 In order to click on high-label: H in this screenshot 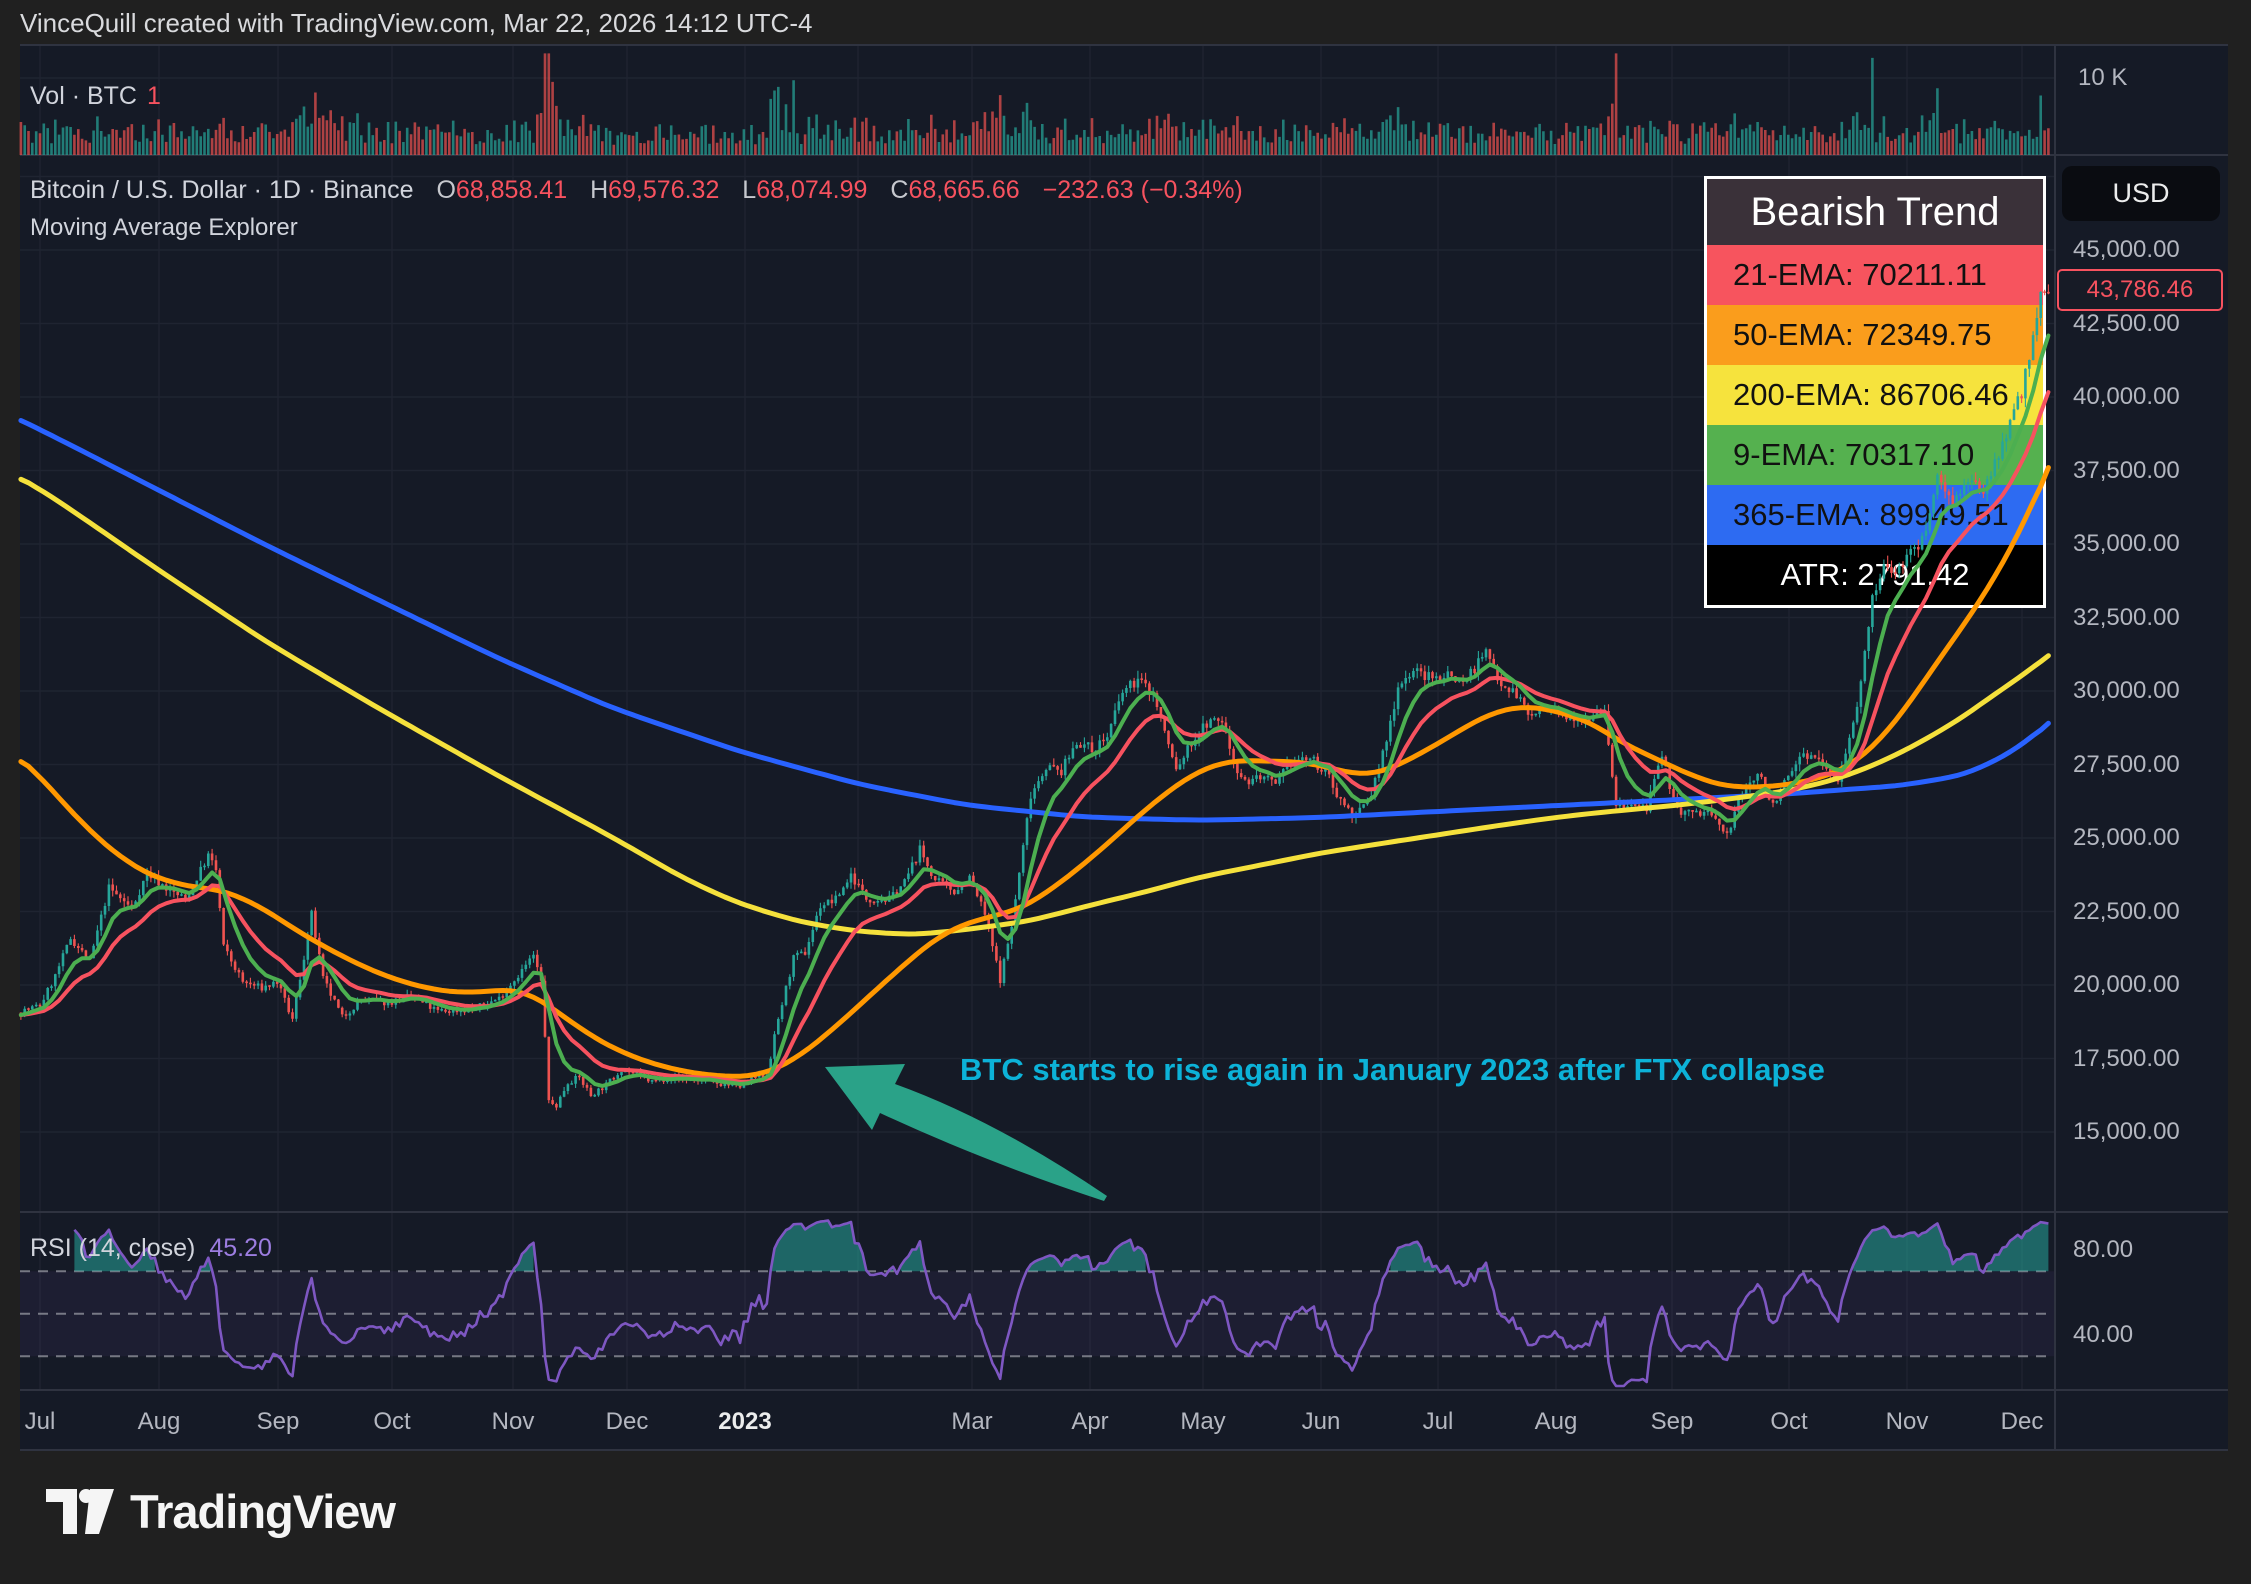, I will do `click(599, 190)`.